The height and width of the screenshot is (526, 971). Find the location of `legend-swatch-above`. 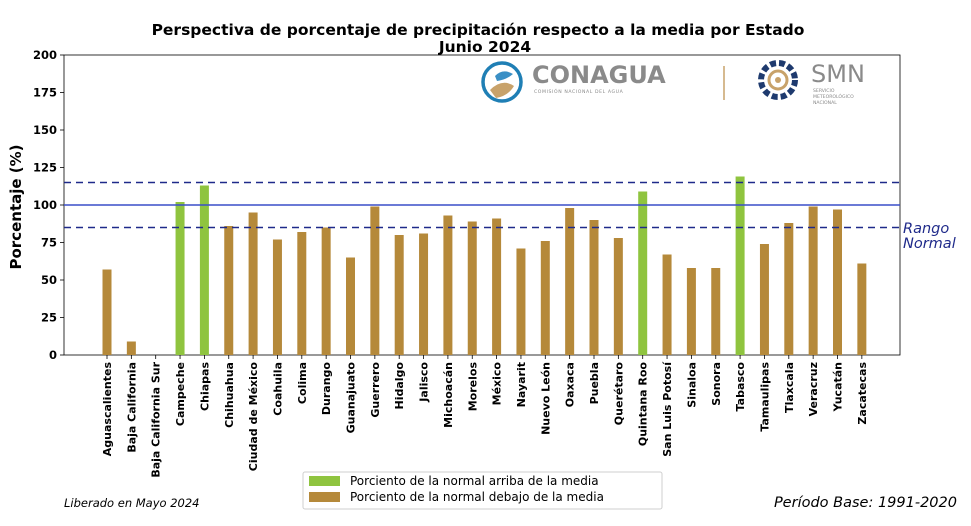

legend-swatch-above is located at coordinates (324, 481).